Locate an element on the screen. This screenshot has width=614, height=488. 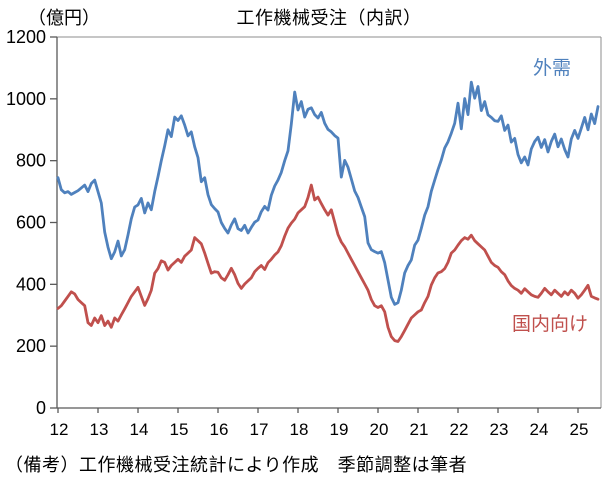
x-tick-label: 24 is located at coordinates (539, 429).